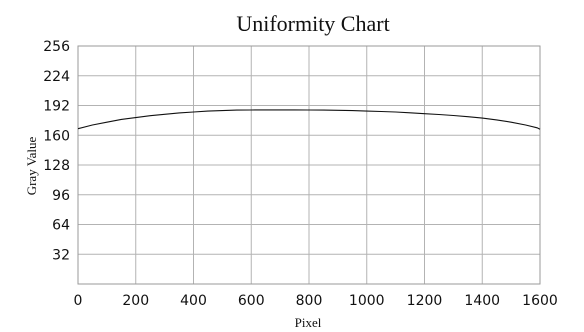  I want to click on x-tick-label: 1600, so click(540, 301).